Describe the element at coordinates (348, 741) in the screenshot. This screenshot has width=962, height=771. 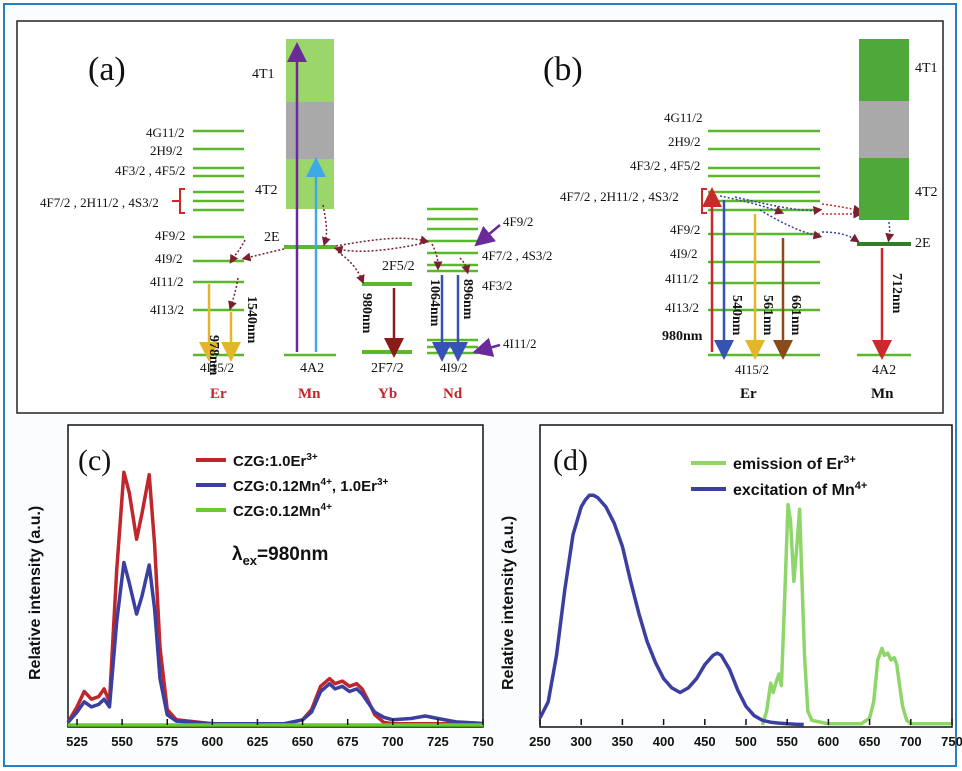
I see `chart-c-x-tick-label: 675` at that location.